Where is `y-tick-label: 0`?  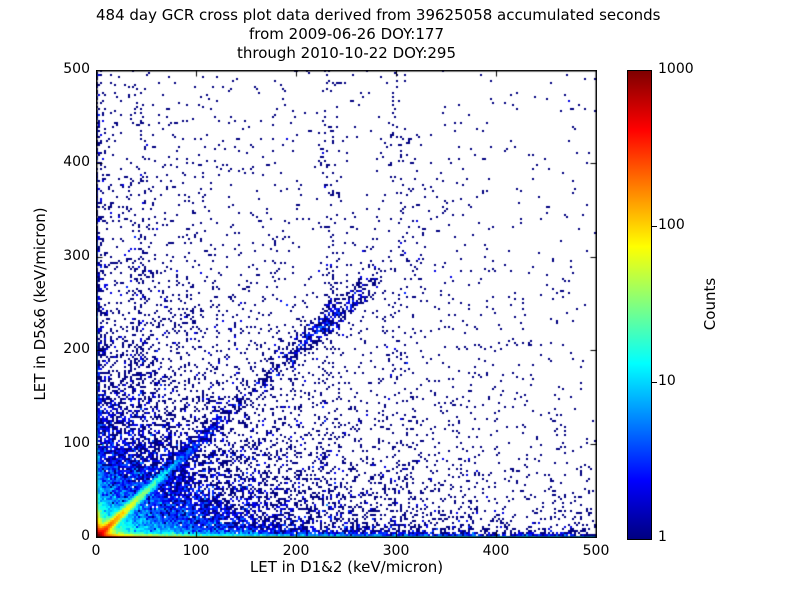
y-tick-label: 0 is located at coordinates (85, 536).